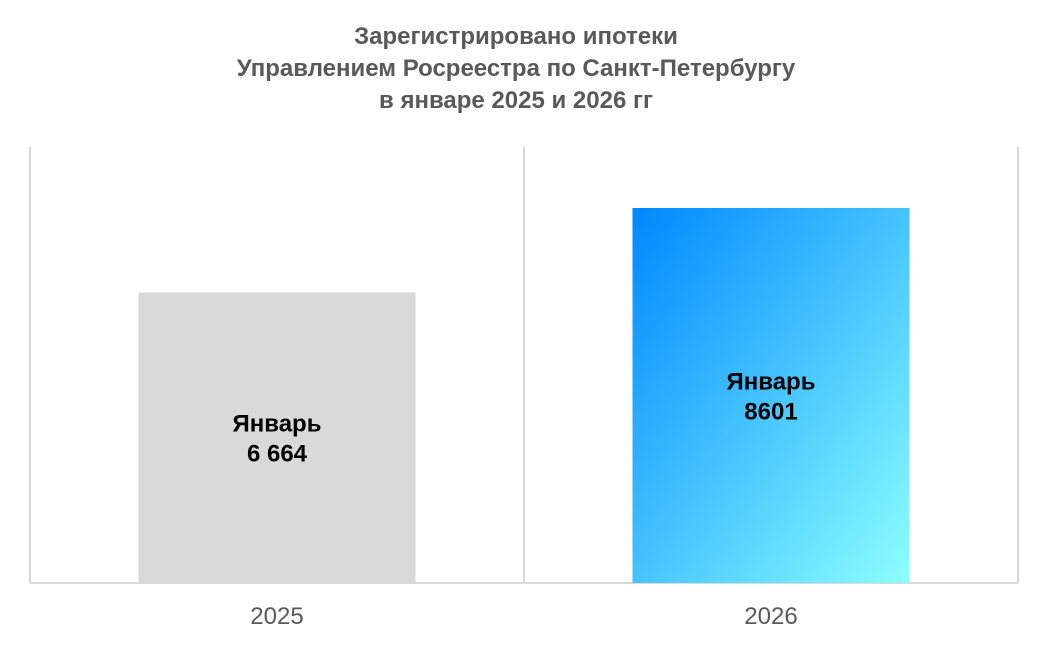  What do you see at coordinates (276, 616) in the screenshot?
I see `x-tick-label: 2025` at bounding box center [276, 616].